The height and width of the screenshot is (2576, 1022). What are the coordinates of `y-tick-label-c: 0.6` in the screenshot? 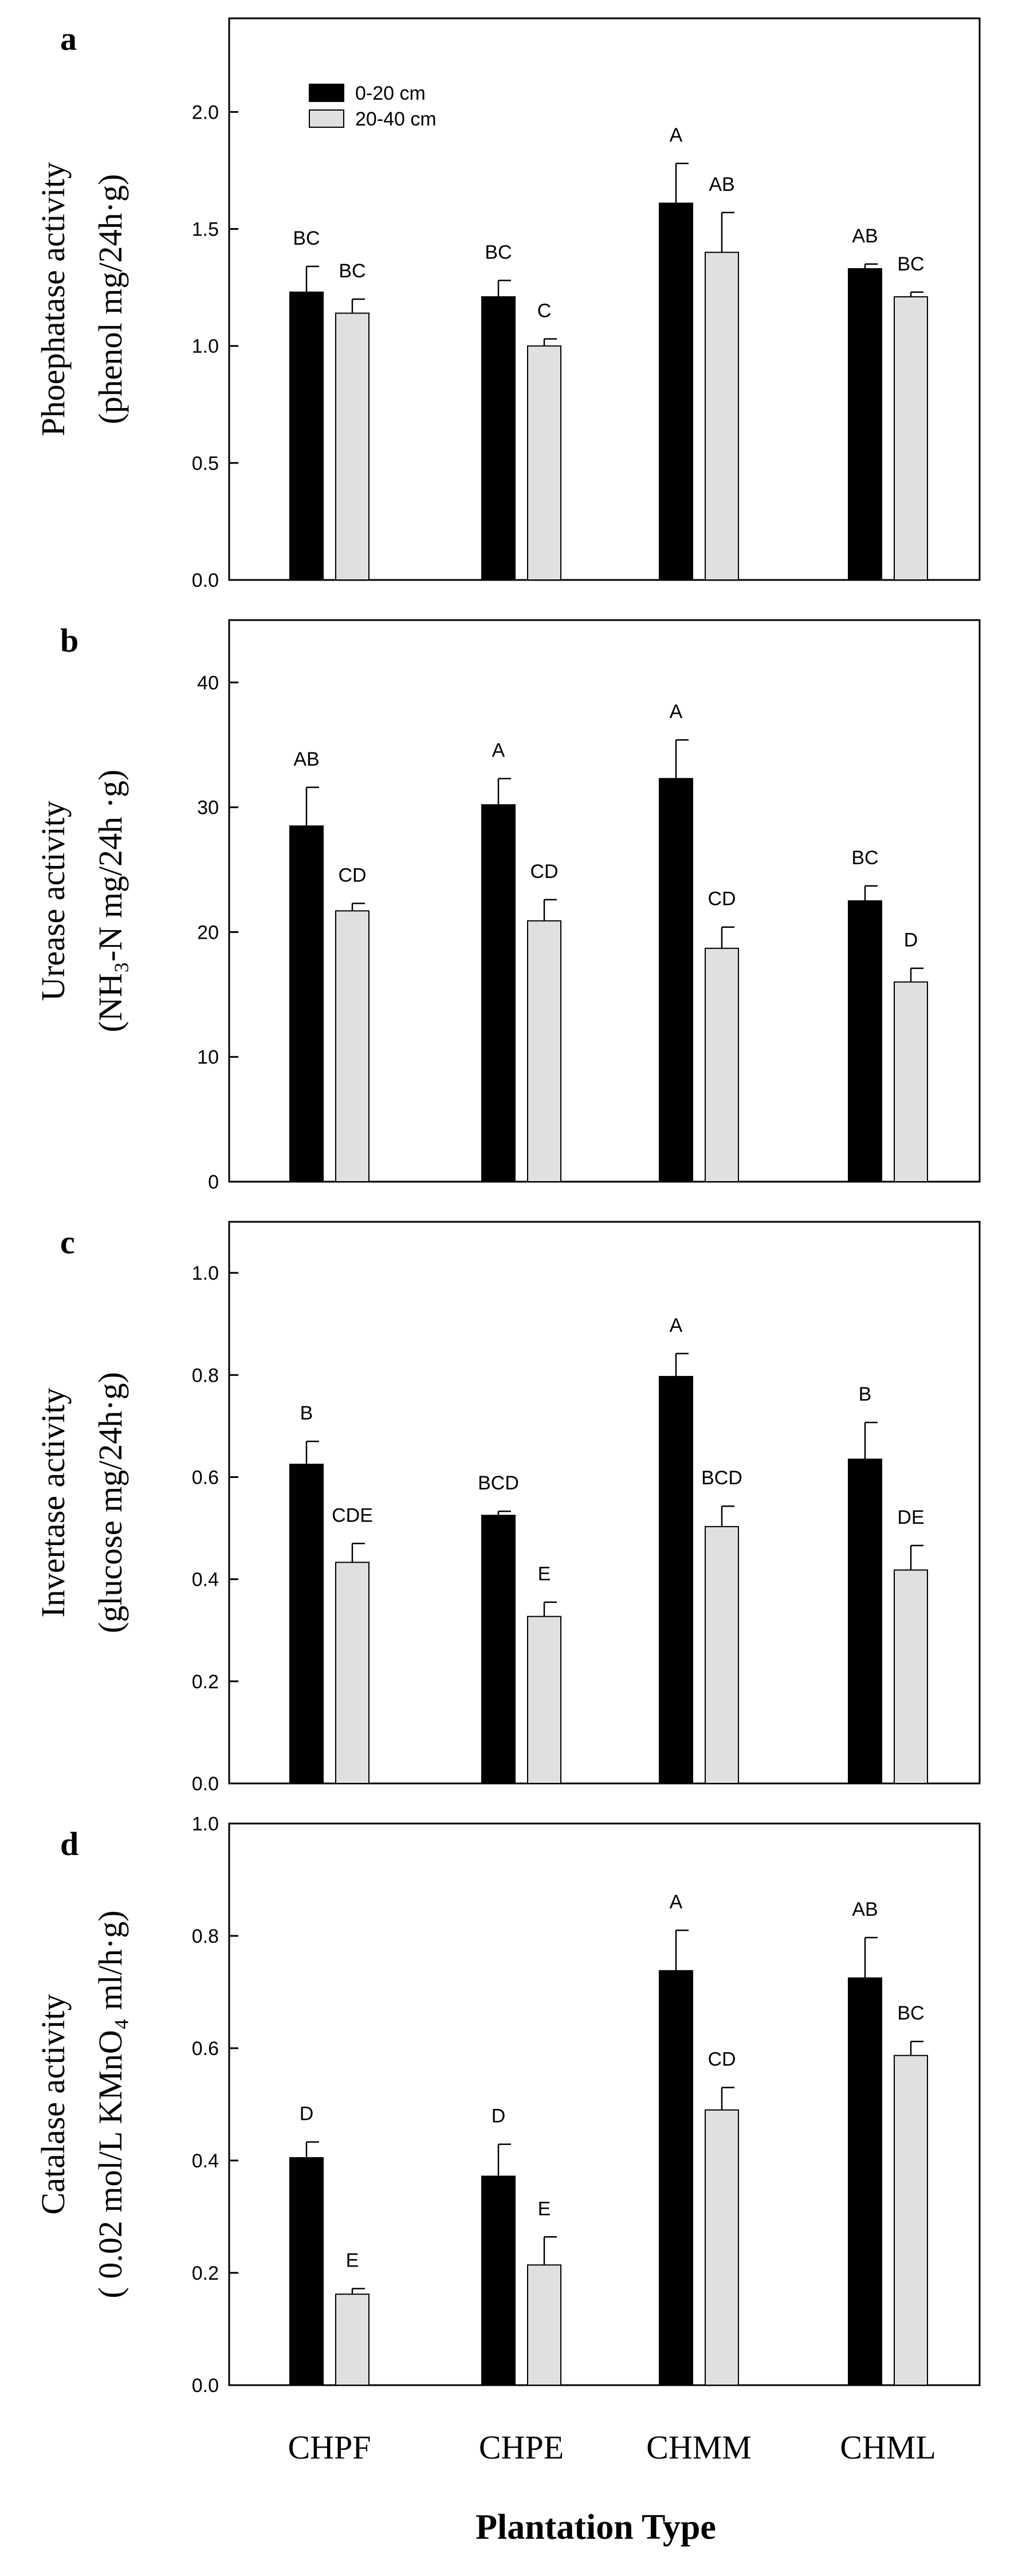 It's located at (205, 1477).